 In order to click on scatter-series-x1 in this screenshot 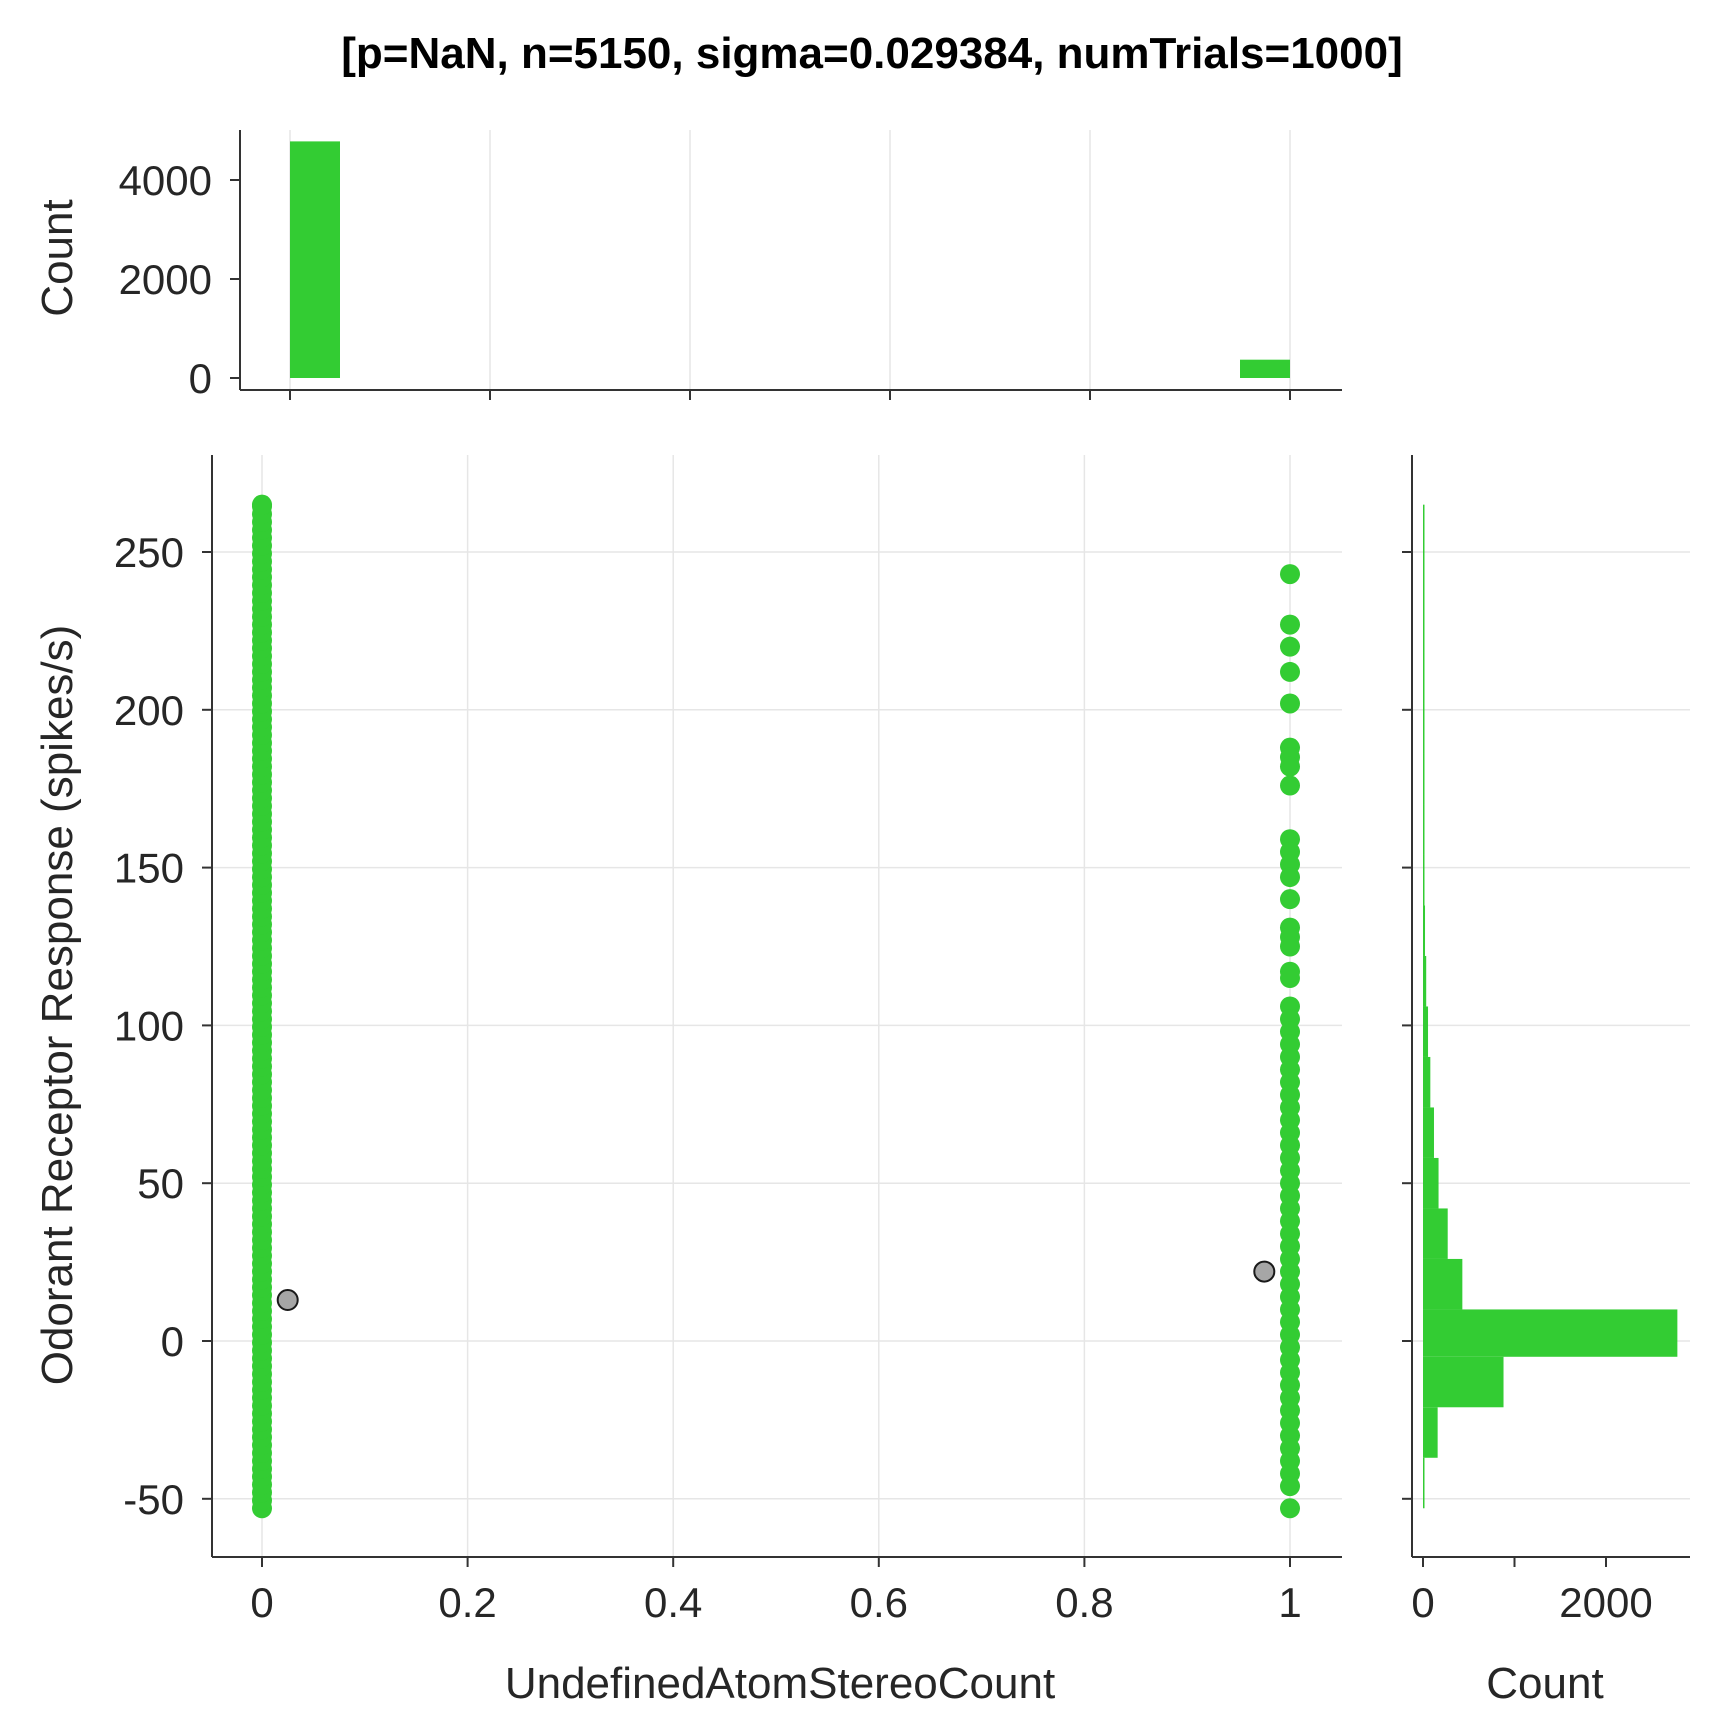, I will do `click(1290, 1041)`.